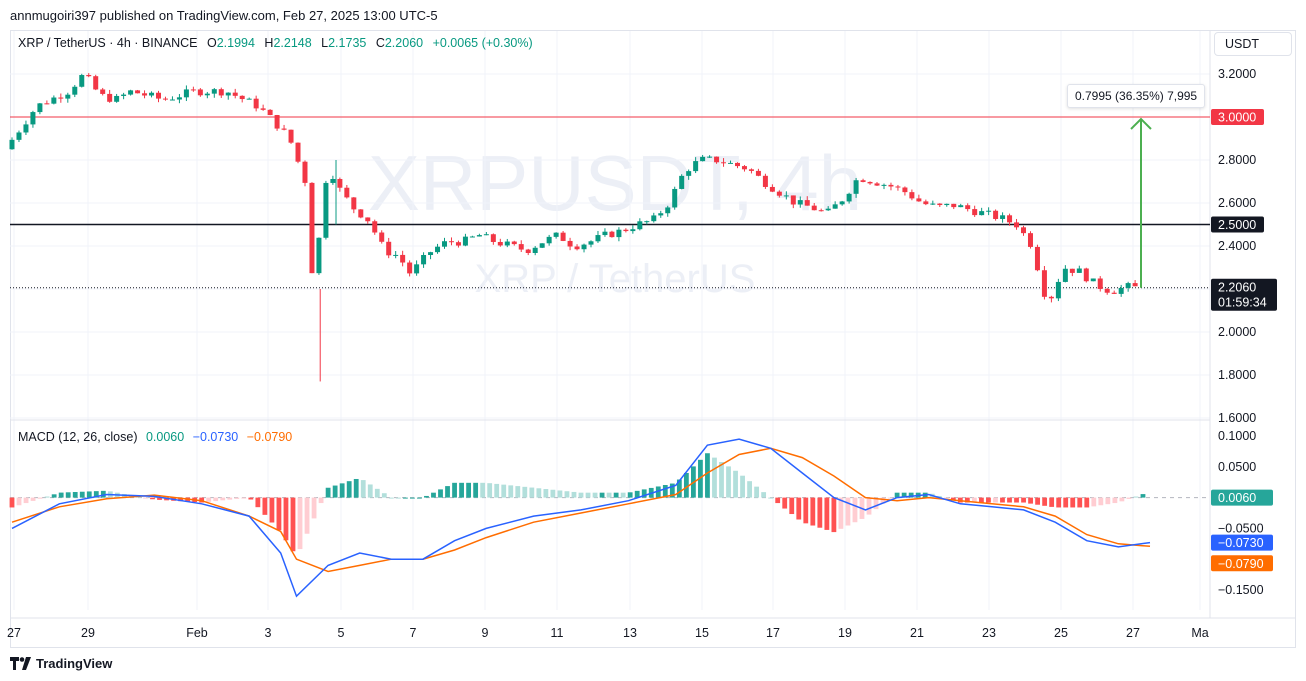 This screenshot has width=1306, height=681. Describe the element at coordinates (1237, 288) in the screenshot. I see `last-price-label: 2.2060` at that location.